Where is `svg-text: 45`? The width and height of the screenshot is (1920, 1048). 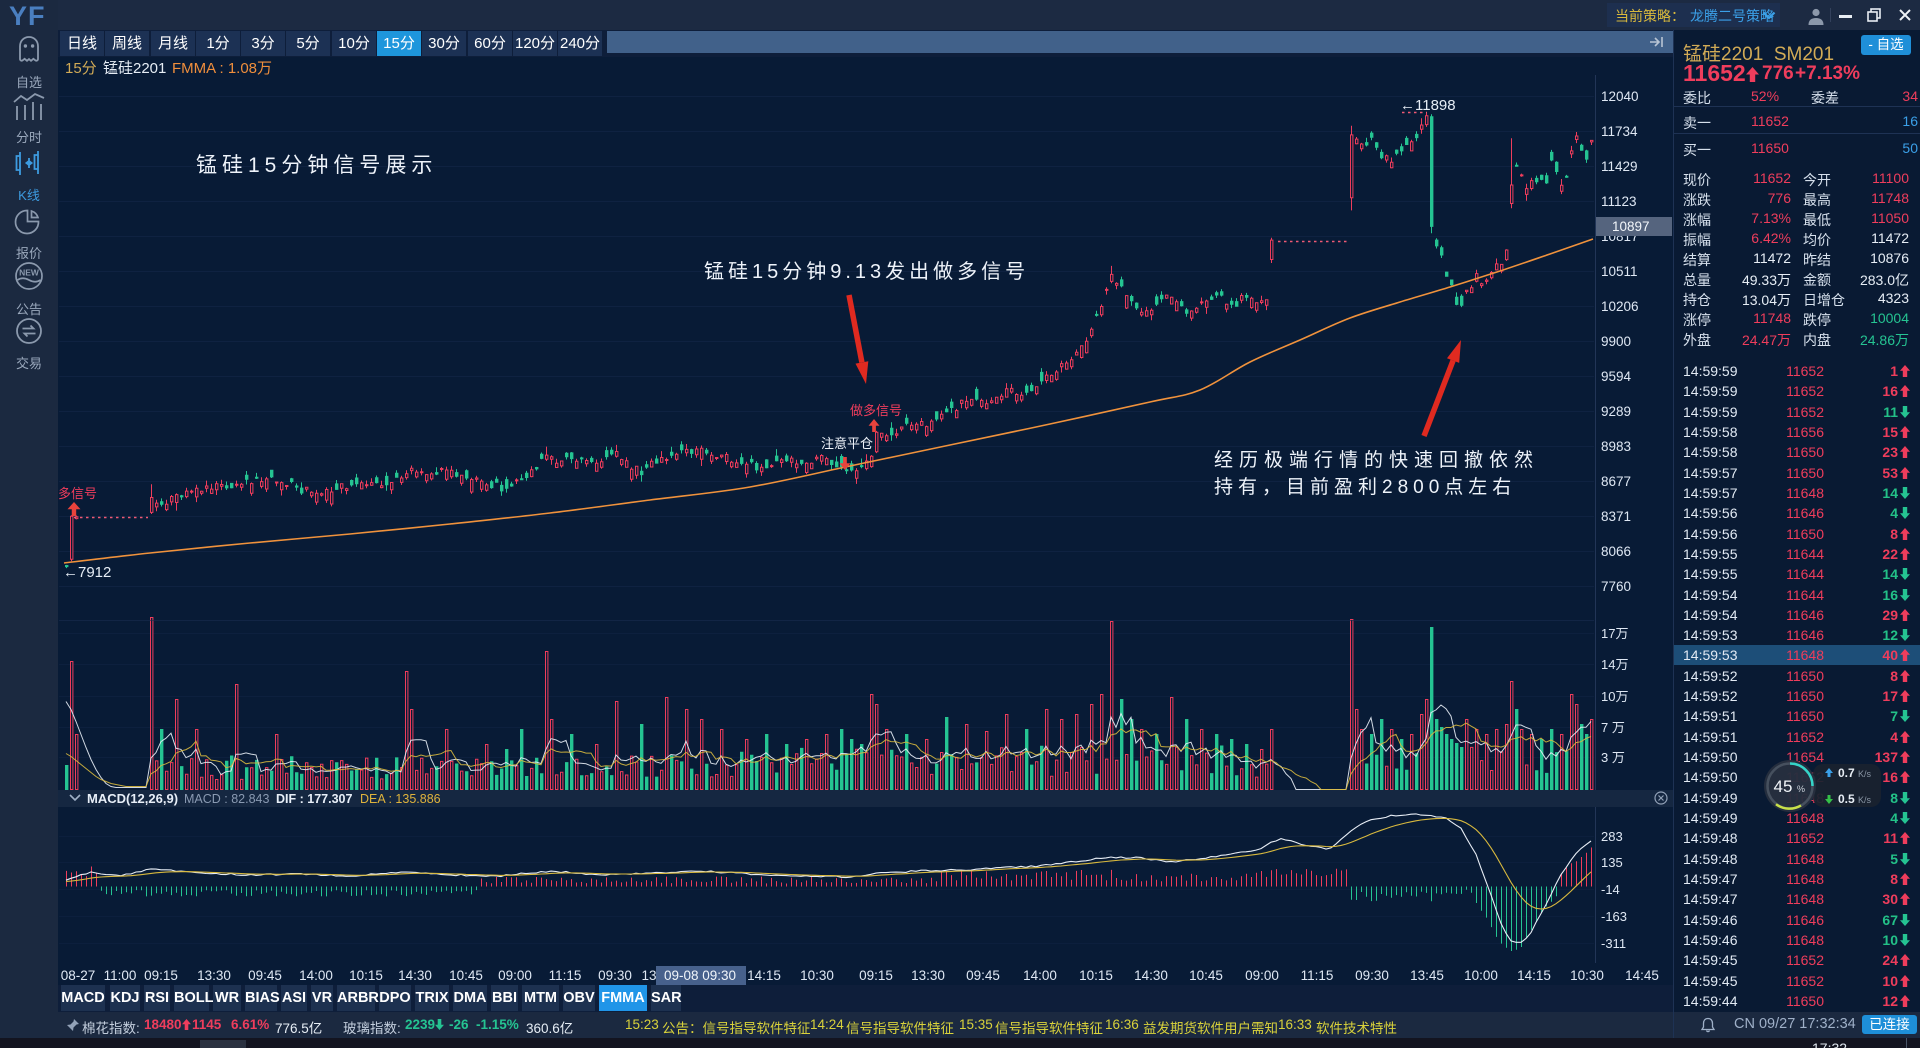 svg-text: 45 is located at coordinates (1783, 786).